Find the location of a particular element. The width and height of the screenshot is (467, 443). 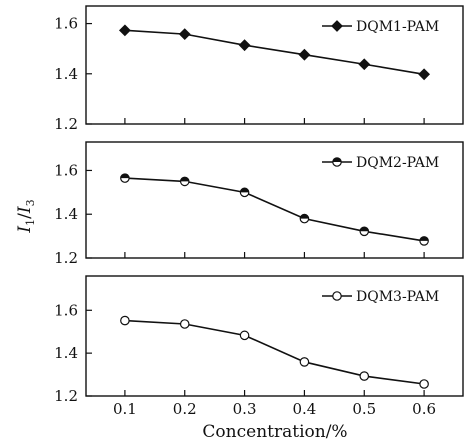

legend-label: DQM1-PAM is located at coordinates (397, 27).